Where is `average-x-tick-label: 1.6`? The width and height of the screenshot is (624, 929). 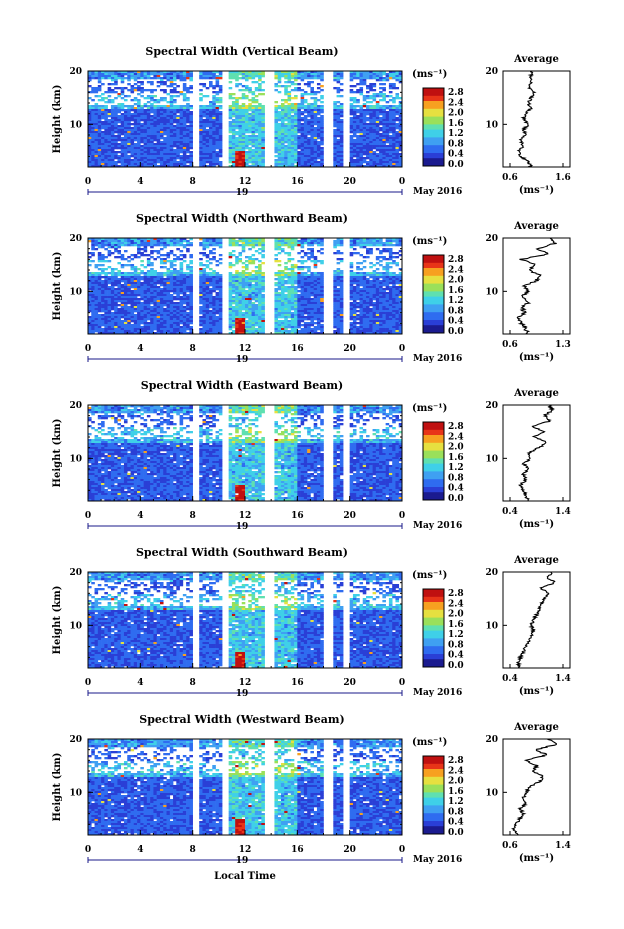
average-x-tick-label: 1.6 is located at coordinates (563, 178).